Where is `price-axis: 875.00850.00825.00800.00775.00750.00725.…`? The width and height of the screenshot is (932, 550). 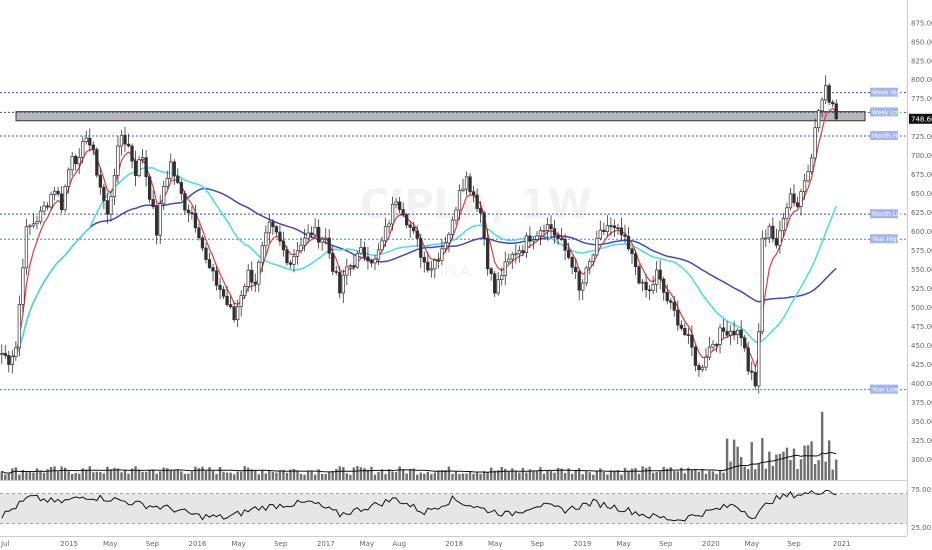 price-axis: 875.00850.00825.00800.00775.00750.00725.… is located at coordinates (919, 268).